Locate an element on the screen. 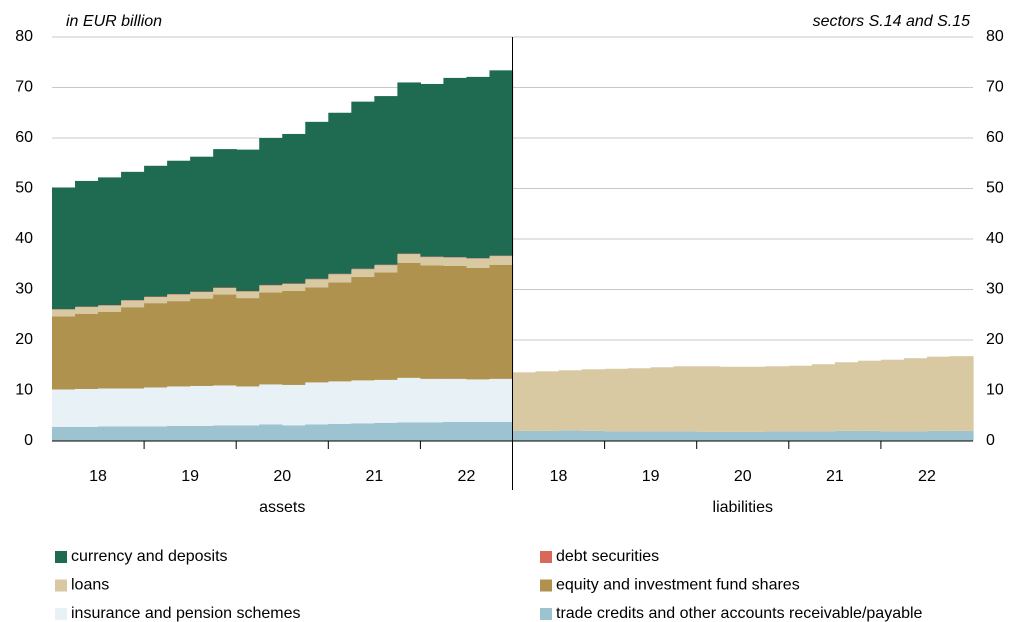 The image size is (1014, 622). y-tick-label-left: 20 is located at coordinates (24, 339).